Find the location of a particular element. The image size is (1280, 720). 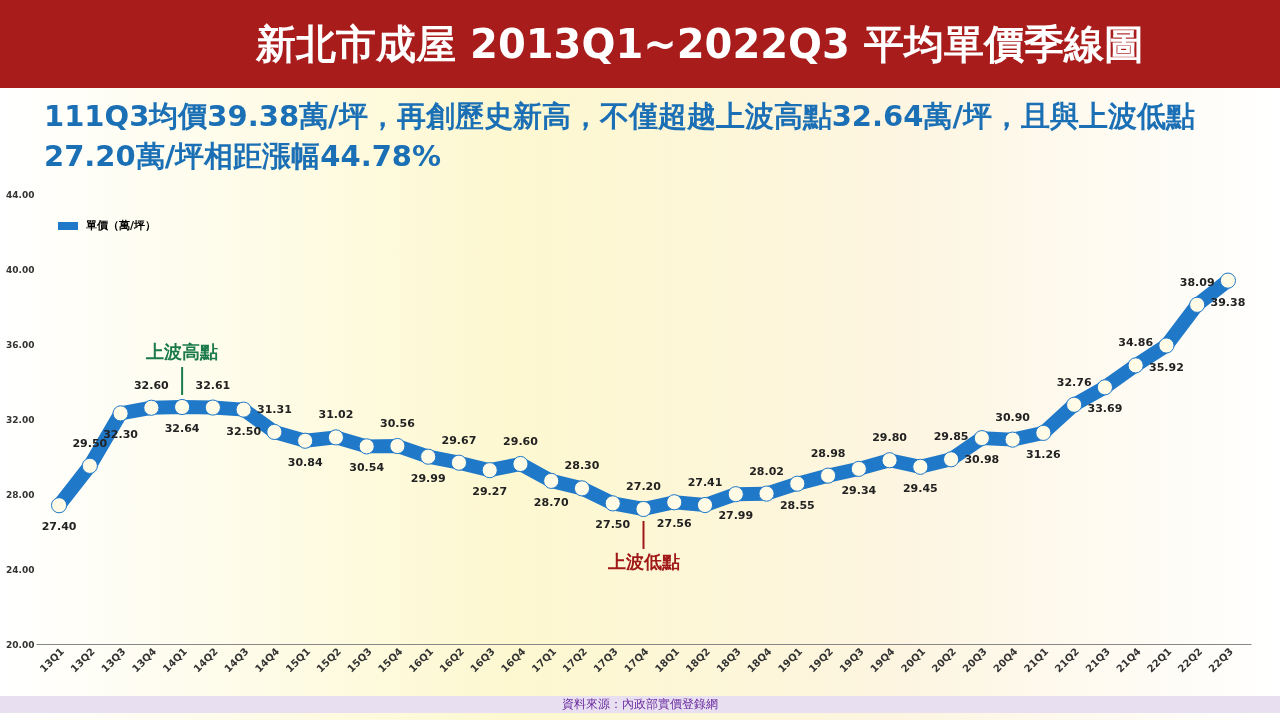

source-note: 資料來源：內政部實價登錄網 is located at coordinates (640, 704).